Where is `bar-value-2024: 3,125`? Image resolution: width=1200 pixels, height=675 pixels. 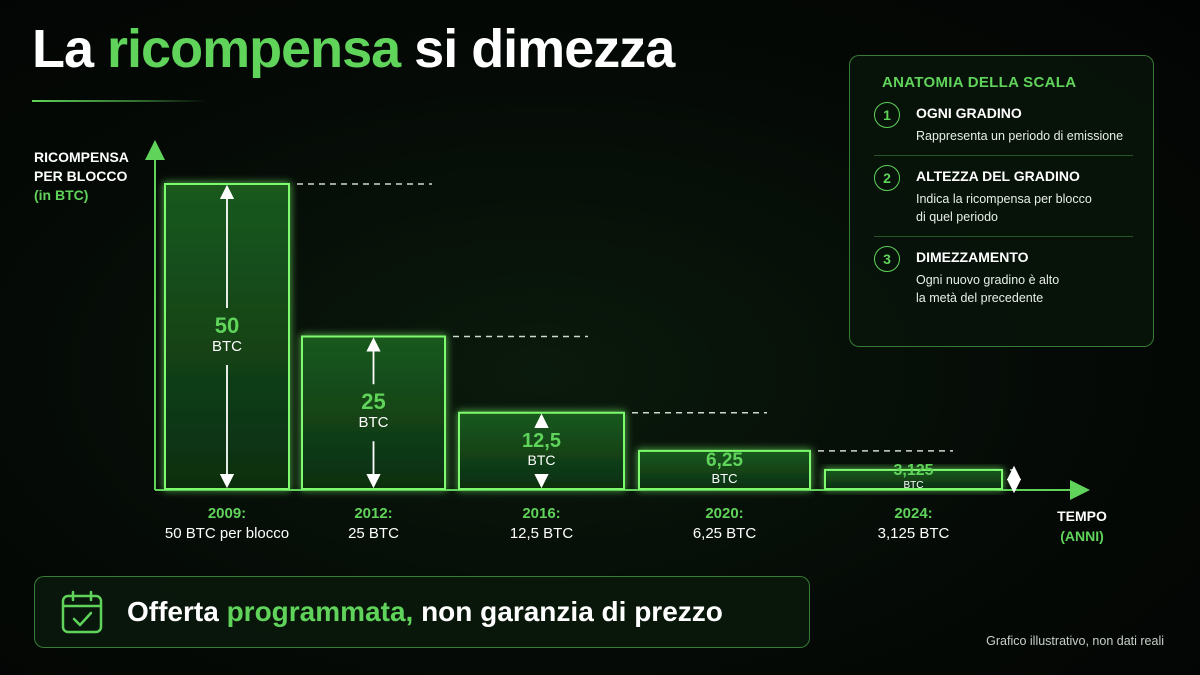
bar-value-2024: 3,125 is located at coordinates (913, 471).